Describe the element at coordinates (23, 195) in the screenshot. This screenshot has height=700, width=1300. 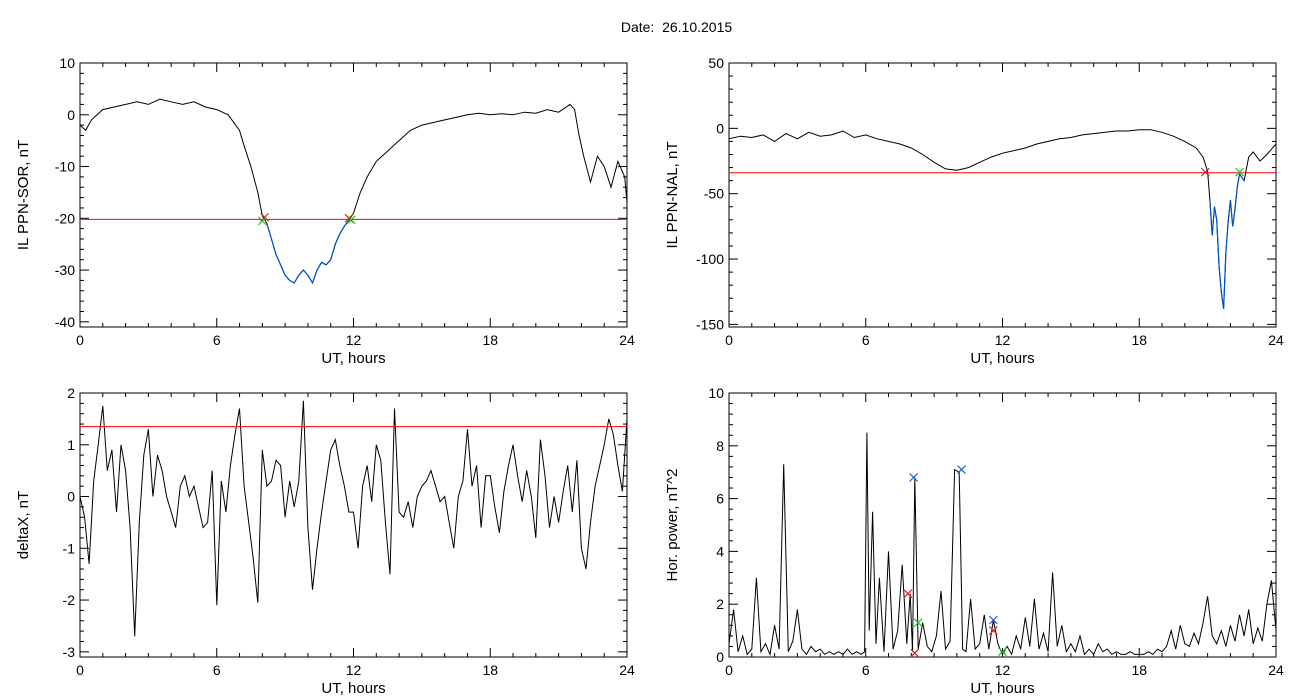
I see `y-axis-label: IL PPN-SOR, nT` at that location.